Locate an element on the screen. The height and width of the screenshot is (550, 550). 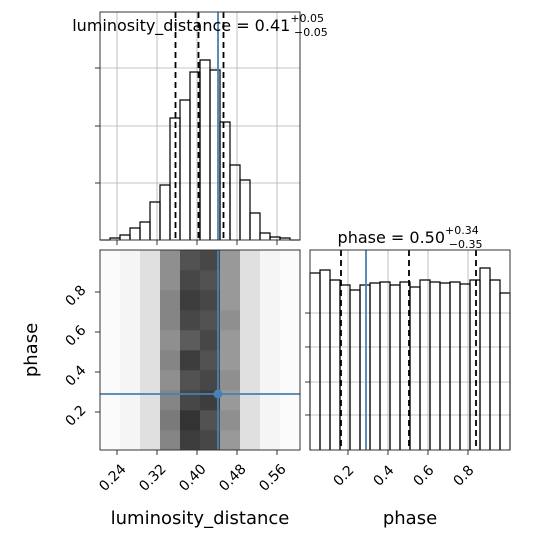
title-lower: −0.35 is located at coordinates (466, 244).